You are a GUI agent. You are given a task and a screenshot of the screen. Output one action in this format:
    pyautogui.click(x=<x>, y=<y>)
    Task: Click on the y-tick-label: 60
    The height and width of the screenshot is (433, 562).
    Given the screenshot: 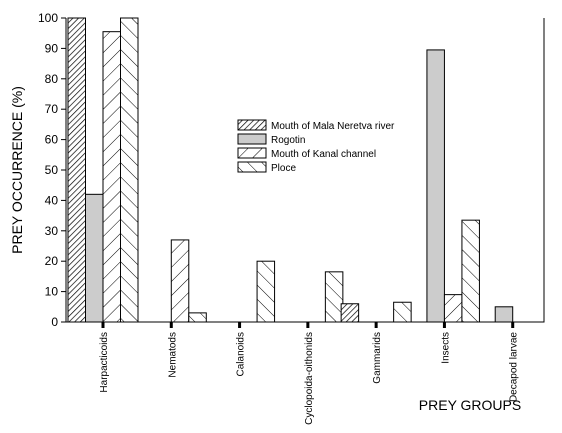 What is the action you would take?
    pyautogui.click(x=52, y=140)
    